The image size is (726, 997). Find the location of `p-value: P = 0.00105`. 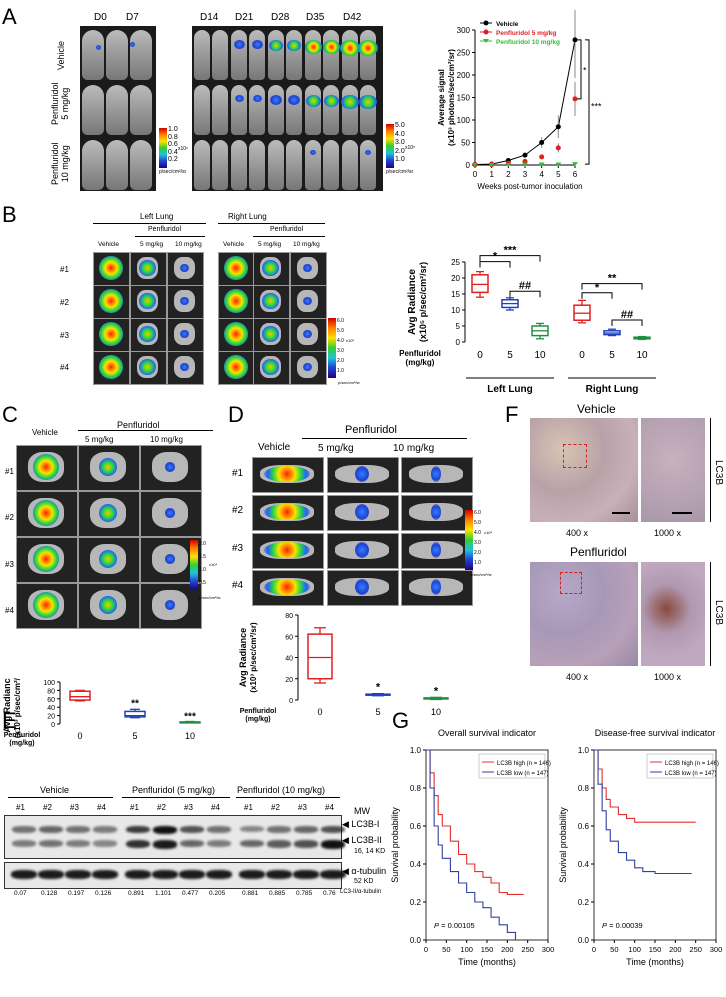

p-value: P = 0.00105 is located at coordinates (454, 925).